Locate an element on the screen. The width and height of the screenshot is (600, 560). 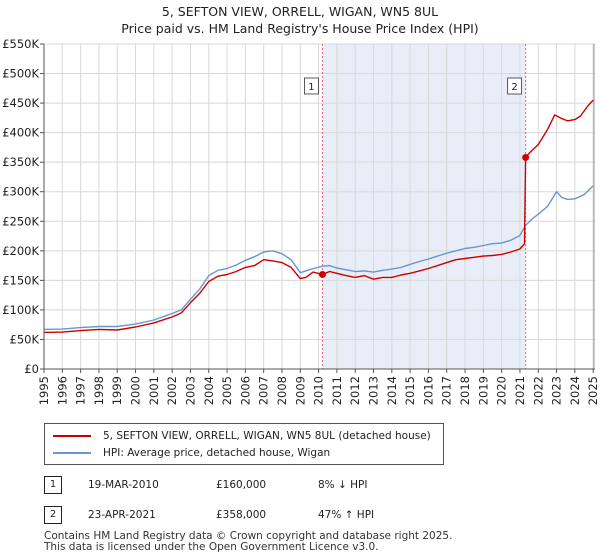
y-tick-label: £250K is located at coordinates (20, 221).